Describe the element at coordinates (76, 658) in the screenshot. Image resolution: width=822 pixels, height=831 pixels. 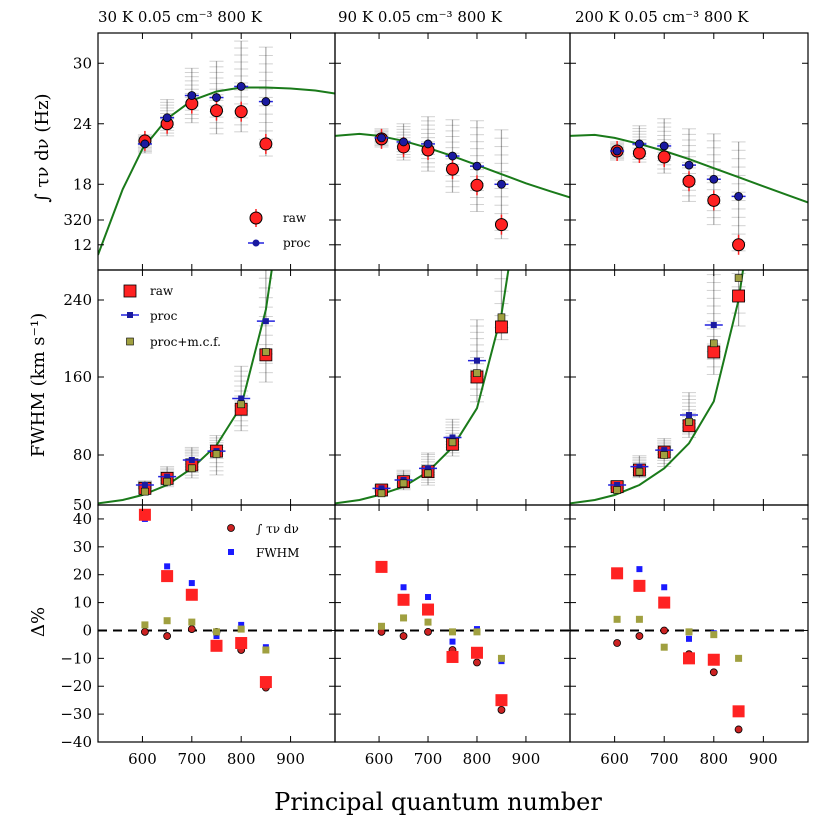
I see `y-tick-label: −10` at that location.